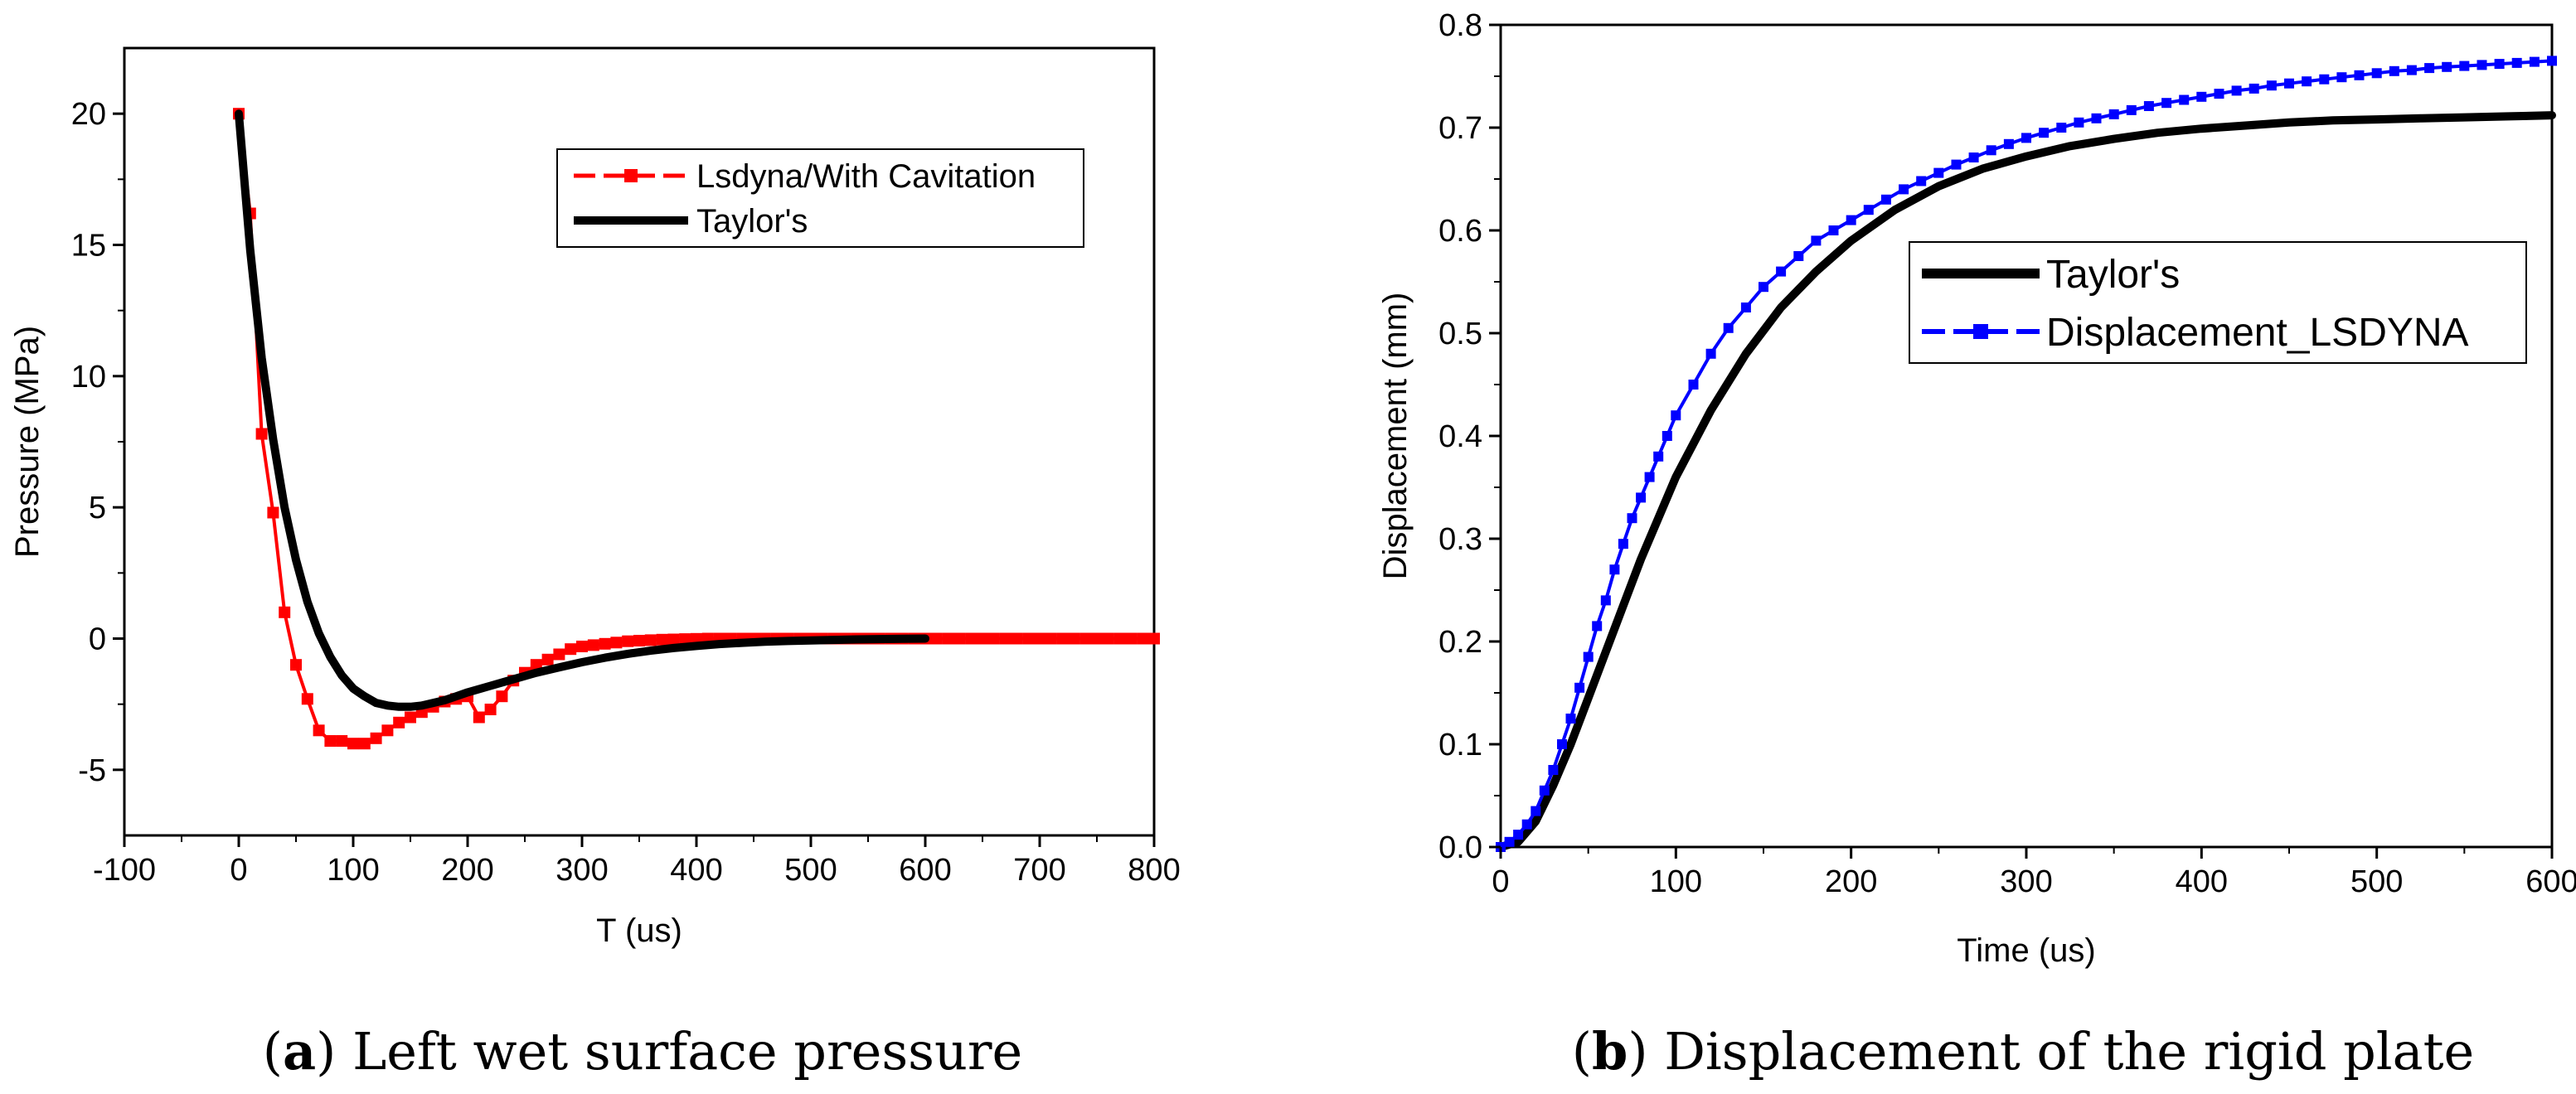  Describe the element at coordinates (581, 870) in the screenshot. I see `pressure-x-tick-label: 300` at that location.